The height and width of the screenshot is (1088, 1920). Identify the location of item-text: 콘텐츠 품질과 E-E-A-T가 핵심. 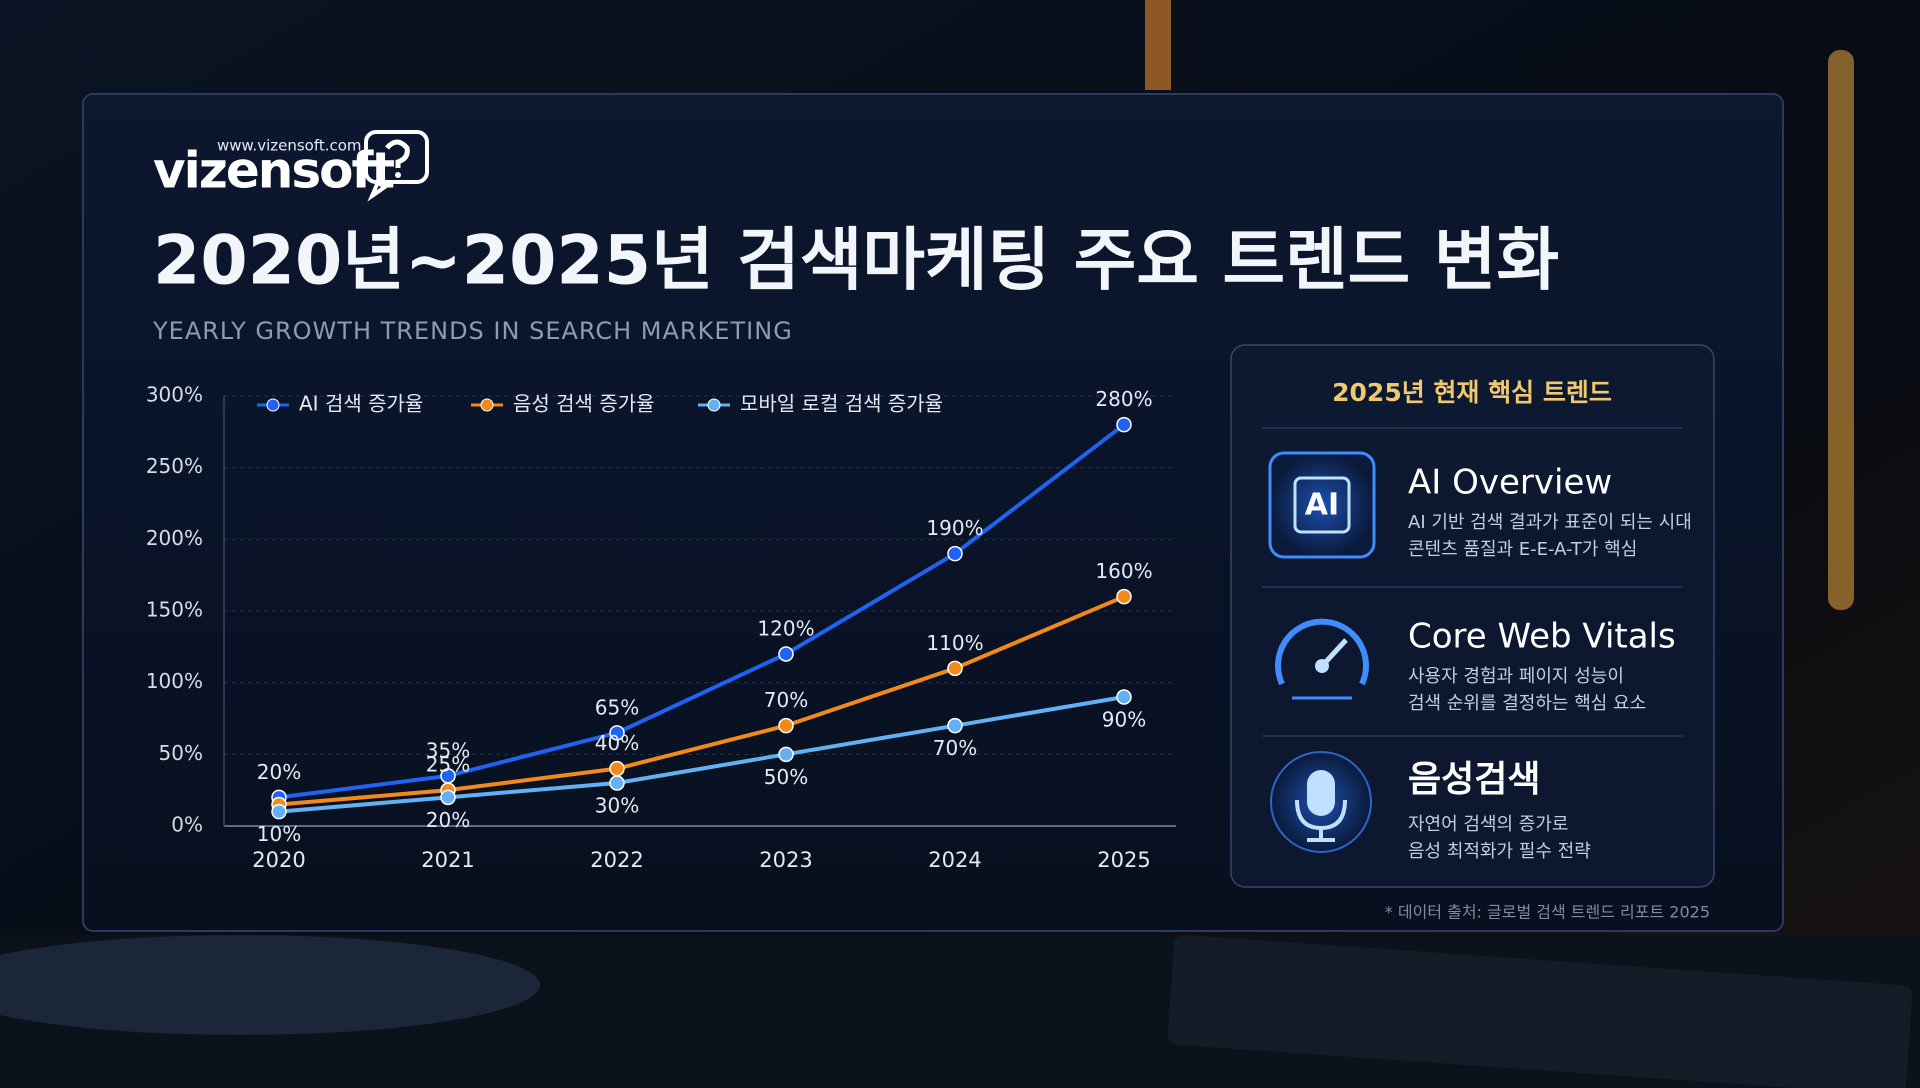
(1522, 549).